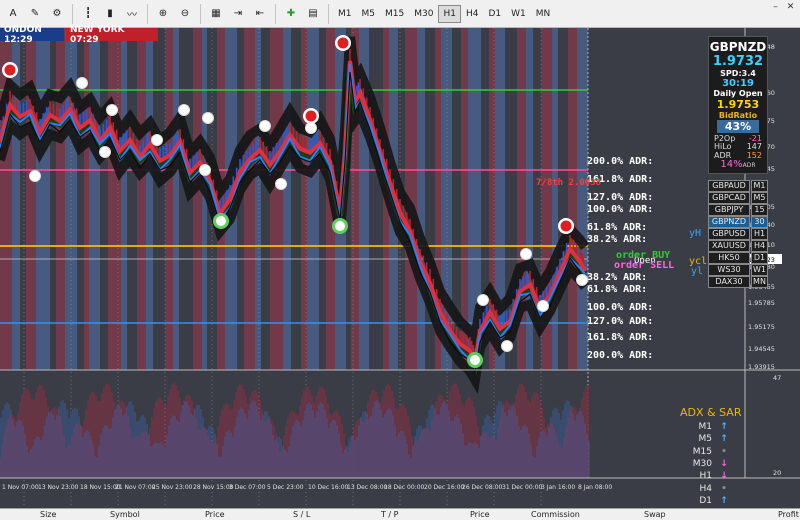  Describe the element at coordinates (558, 487) in the screenshot. I see `time-axis-label: 3 Jan 16:00` at that location.